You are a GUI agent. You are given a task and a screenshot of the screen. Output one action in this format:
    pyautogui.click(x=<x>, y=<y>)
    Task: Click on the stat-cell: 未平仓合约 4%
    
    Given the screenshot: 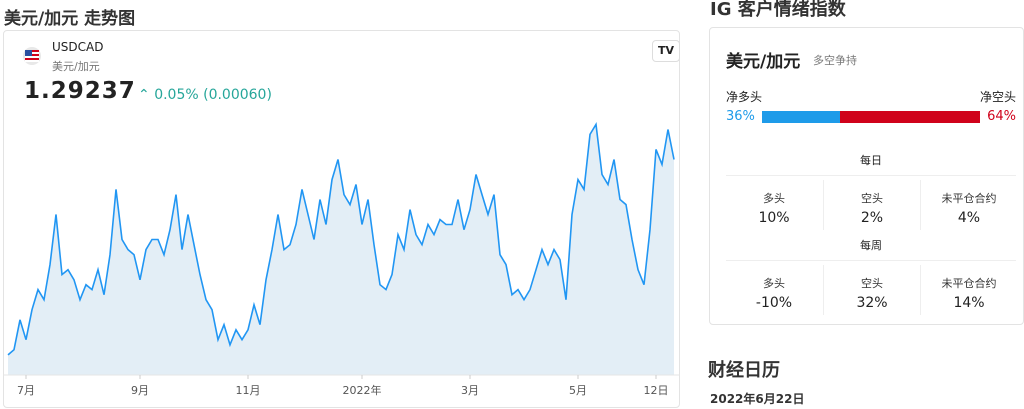 What is the action you would take?
    pyautogui.click(x=968, y=205)
    